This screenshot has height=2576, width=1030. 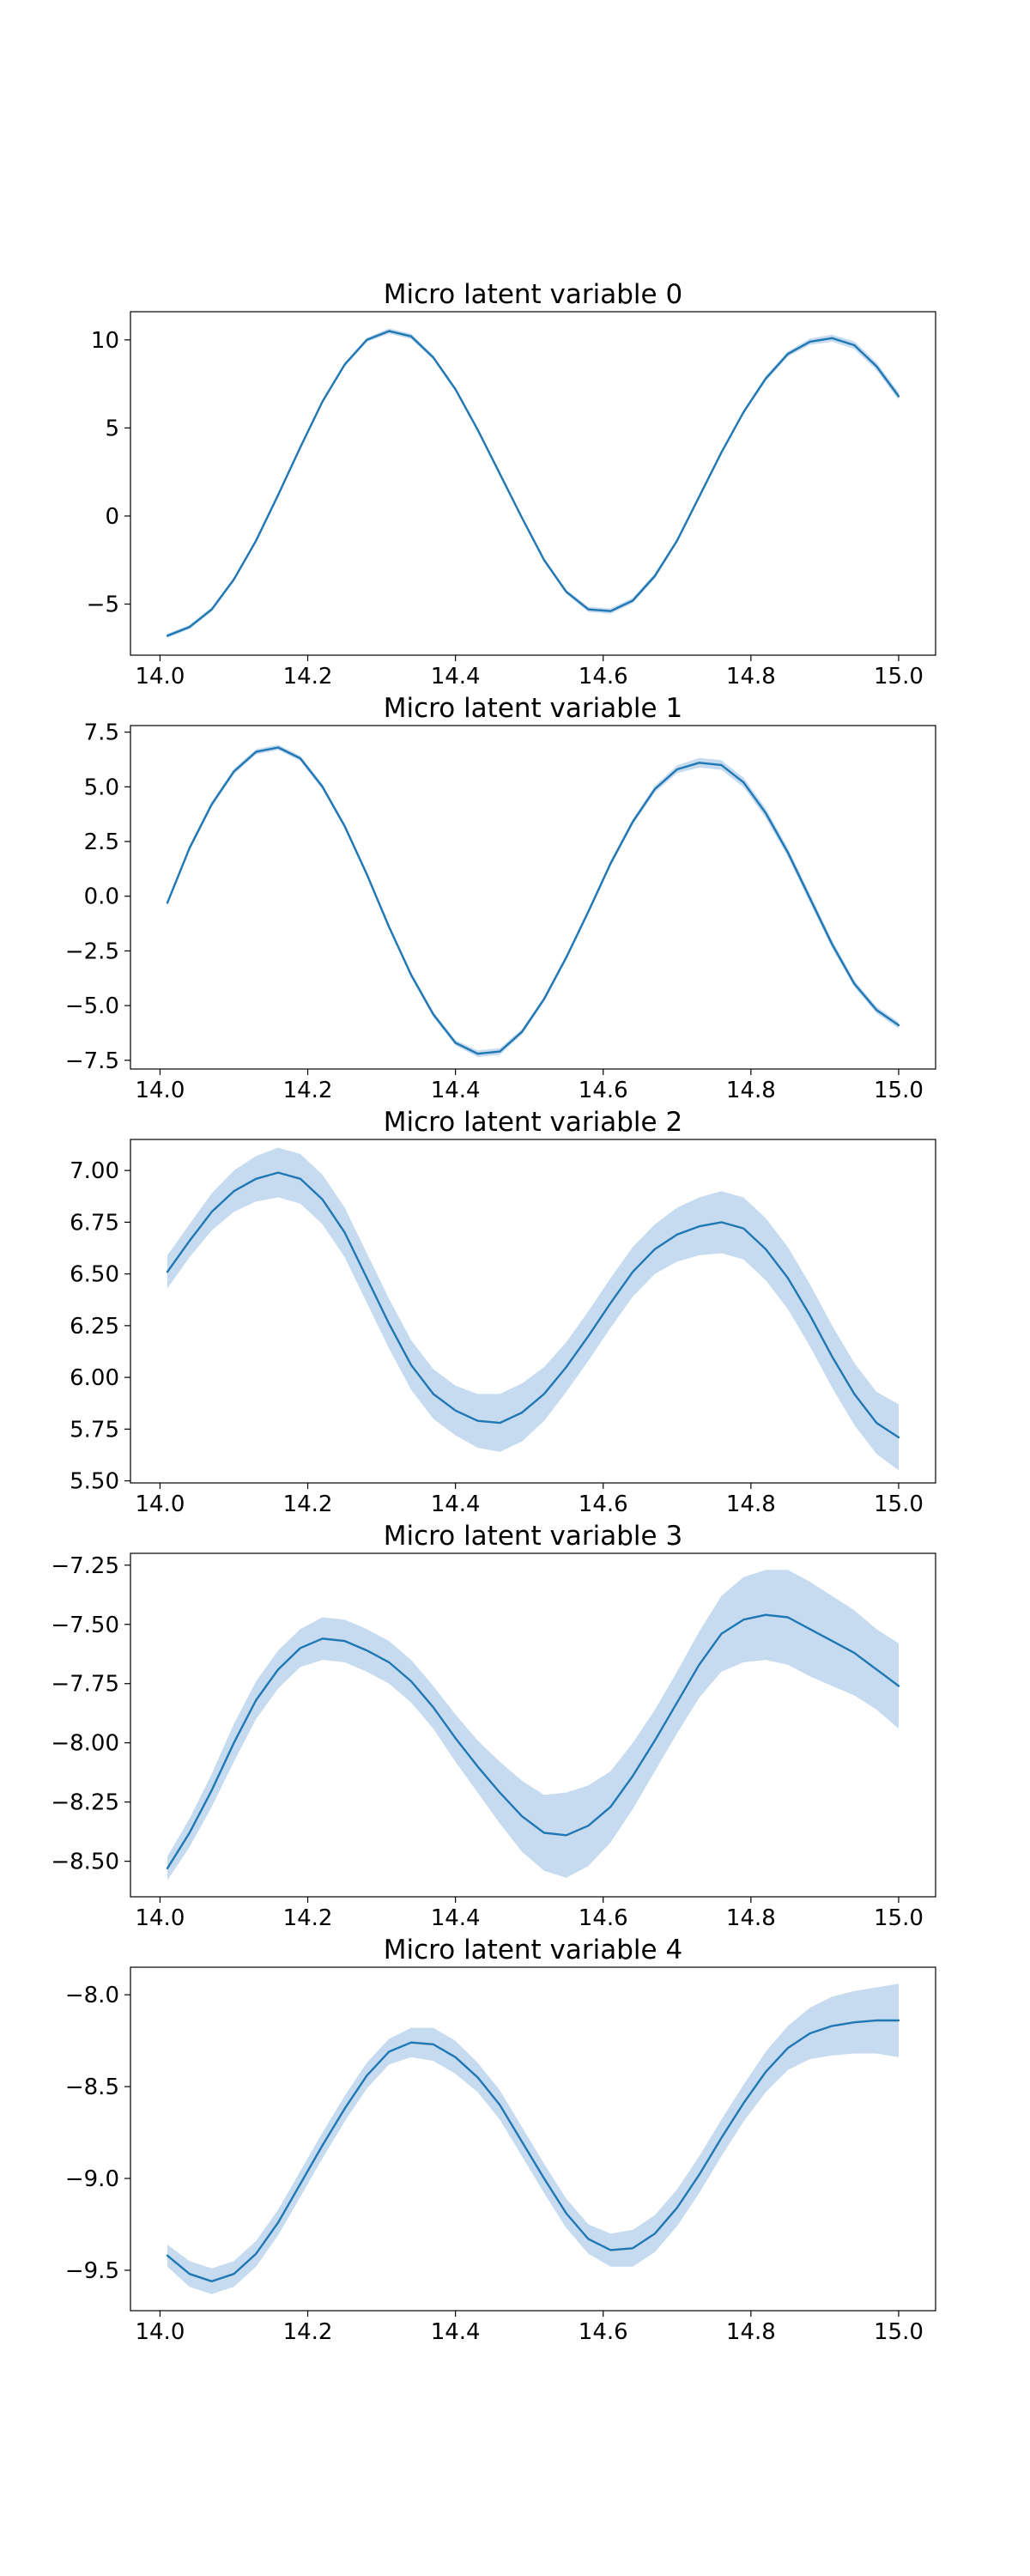 What do you see at coordinates (94, 1327) in the screenshot?
I see `y-tick-label: 6.25` at bounding box center [94, 1327].